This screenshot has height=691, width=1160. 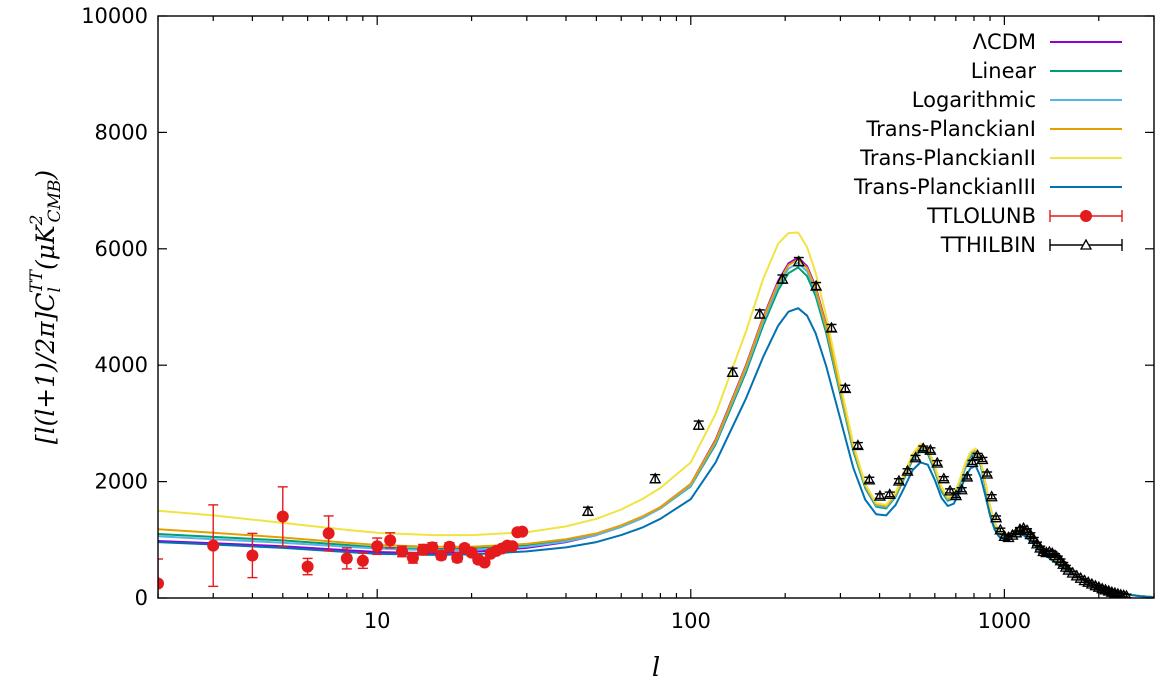 I want to click on legend-label: ΛCDM, so click(x=1004, y=42).